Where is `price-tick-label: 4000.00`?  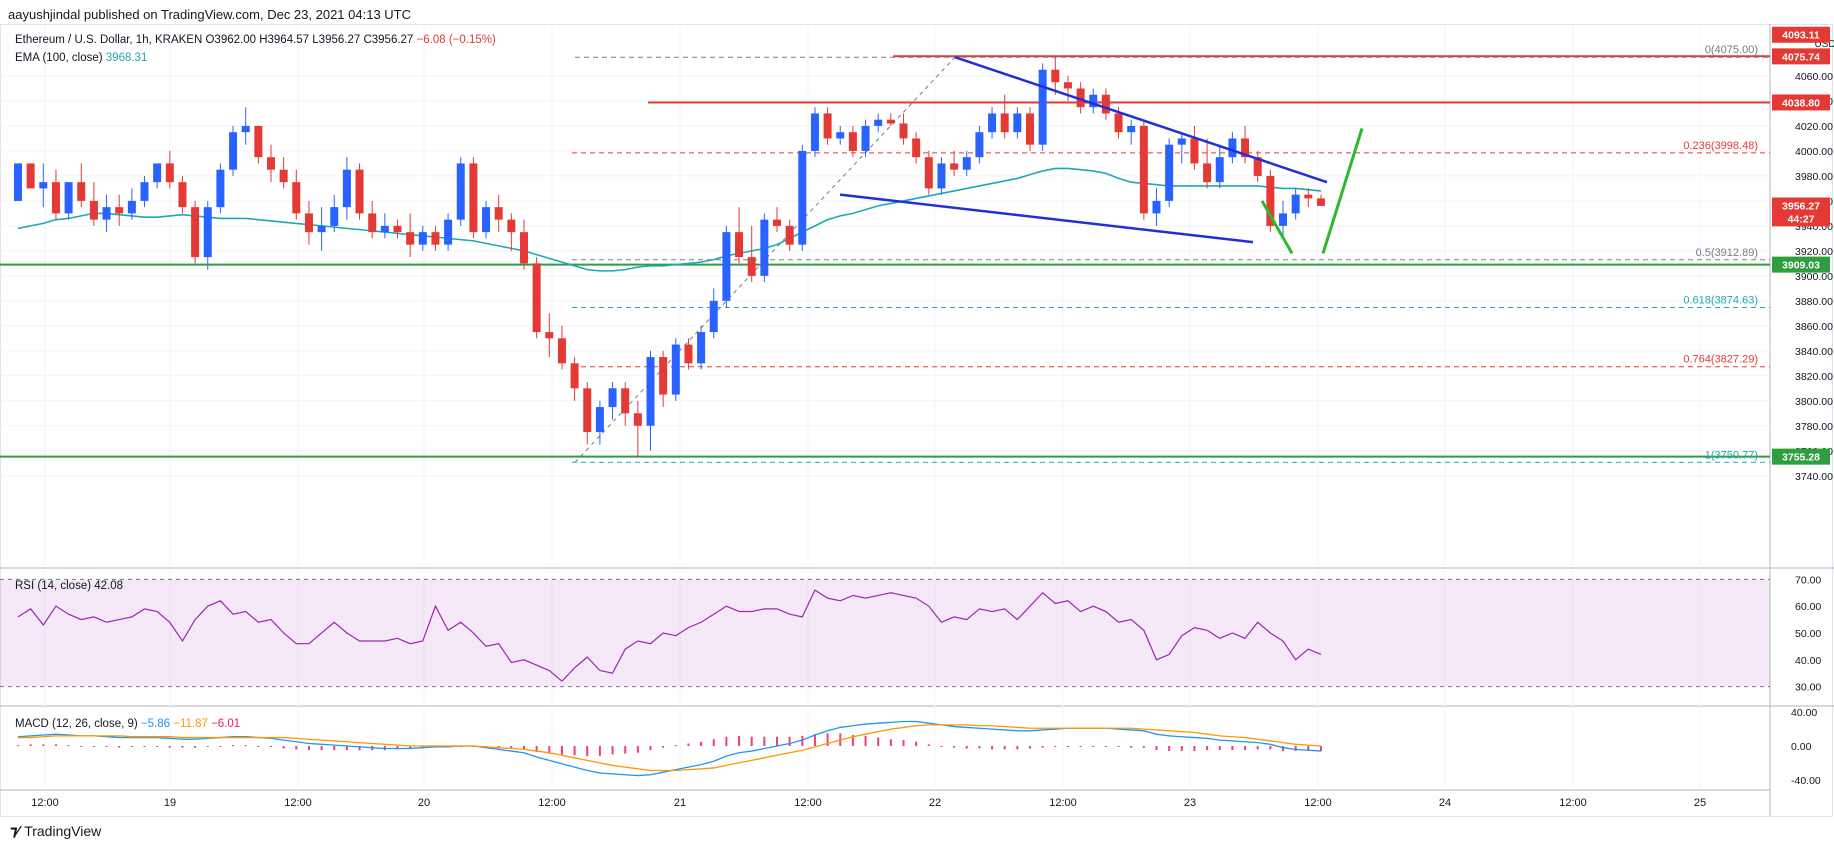
price-tick-label: 4000.00 is located at coordinates (1814, 152).